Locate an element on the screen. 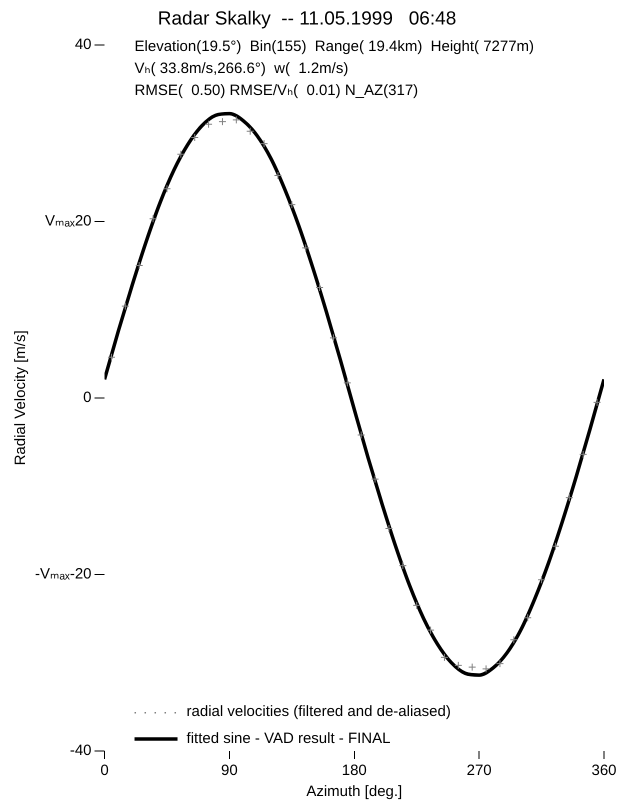  y-axis-title: Radial Velocity [m/s] is located at coordinates (21, 398).